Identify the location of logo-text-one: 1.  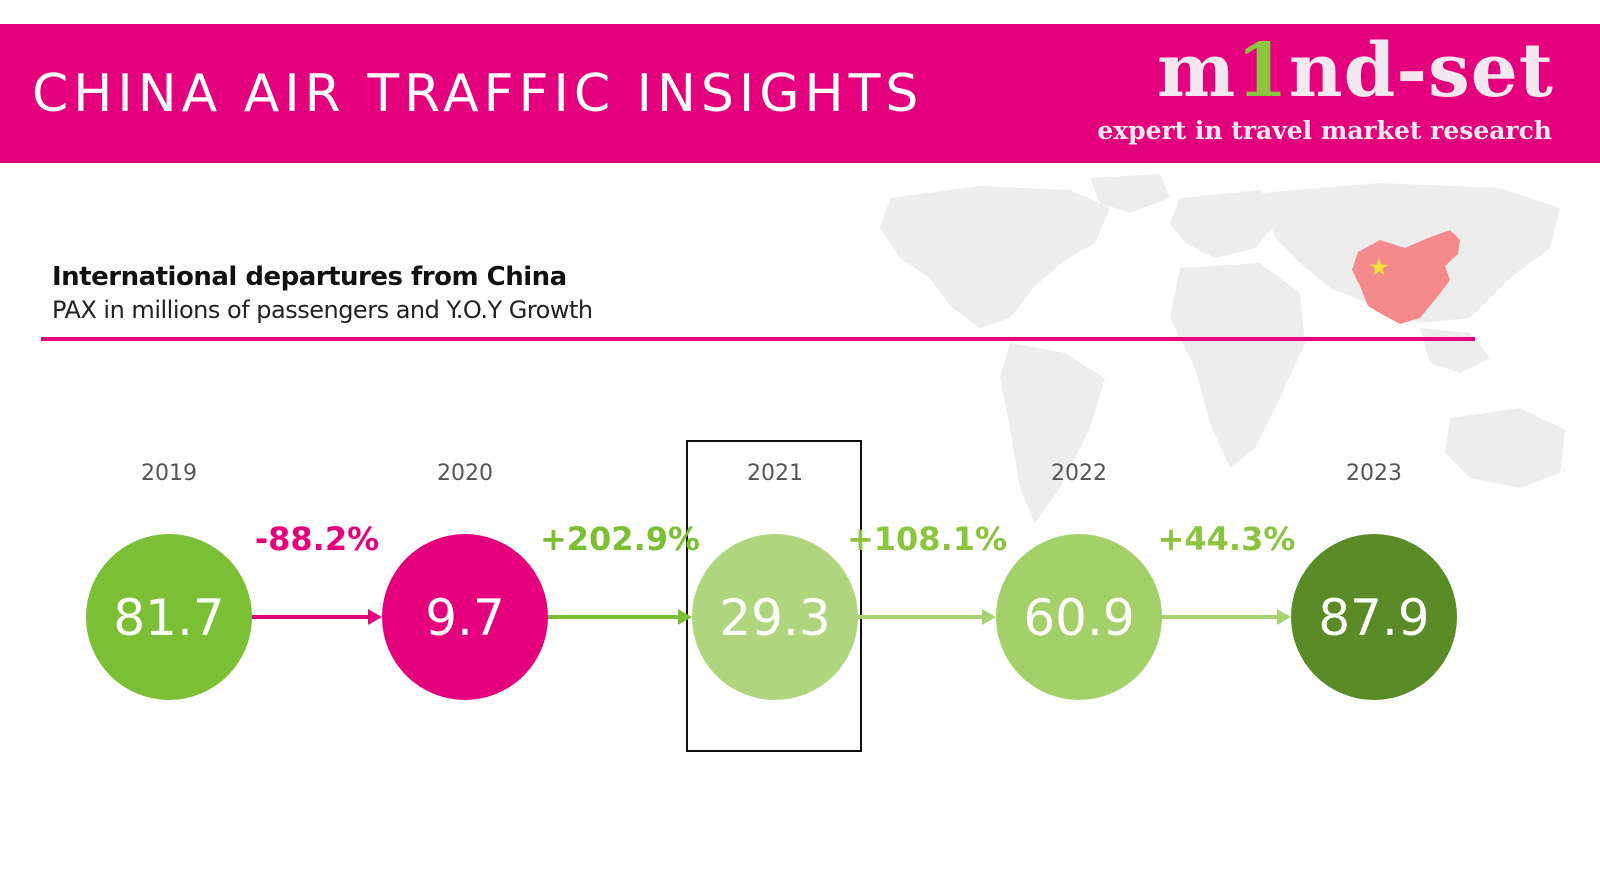
(1262, 71).